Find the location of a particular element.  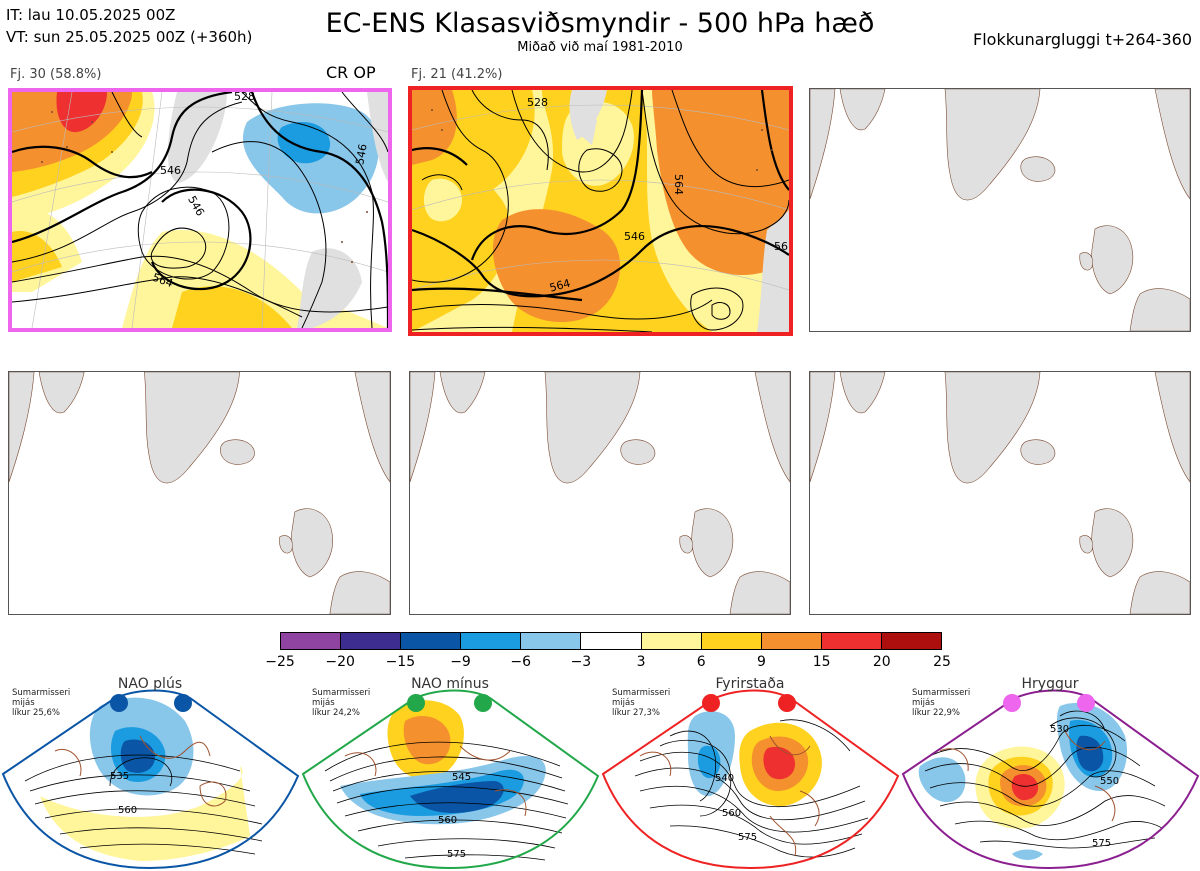

regime-2-contour-label-1: 545 is located at coordinates (461, 777).